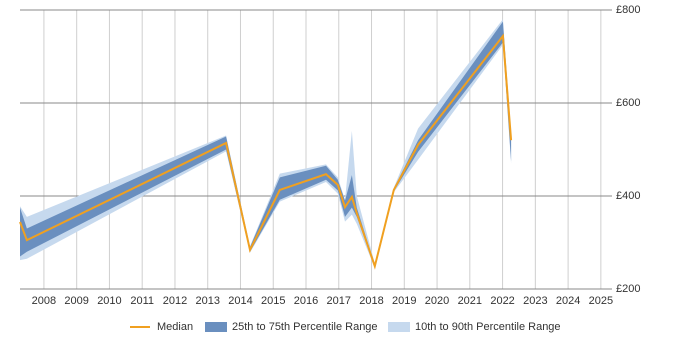  I want to click on x-tick-label: 2012, so click(175, 301).